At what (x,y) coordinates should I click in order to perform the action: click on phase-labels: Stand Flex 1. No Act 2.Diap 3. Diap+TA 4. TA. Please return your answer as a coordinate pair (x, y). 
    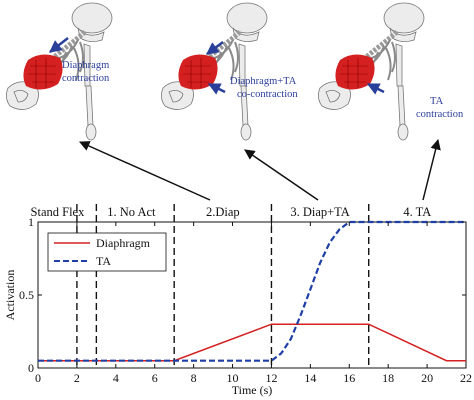
    Looking at the image, I should click on (231, 212).